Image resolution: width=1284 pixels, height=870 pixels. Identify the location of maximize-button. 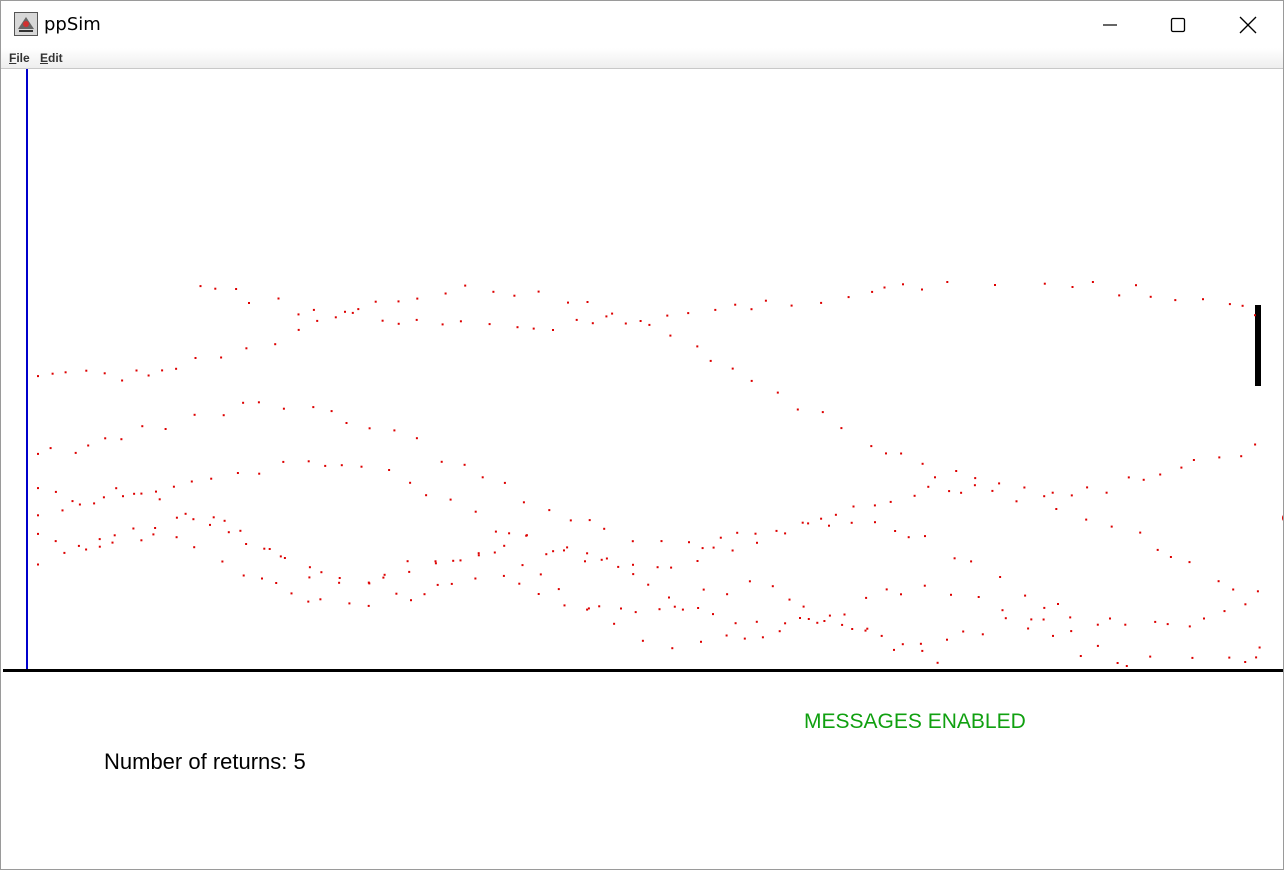
(1178, 24).